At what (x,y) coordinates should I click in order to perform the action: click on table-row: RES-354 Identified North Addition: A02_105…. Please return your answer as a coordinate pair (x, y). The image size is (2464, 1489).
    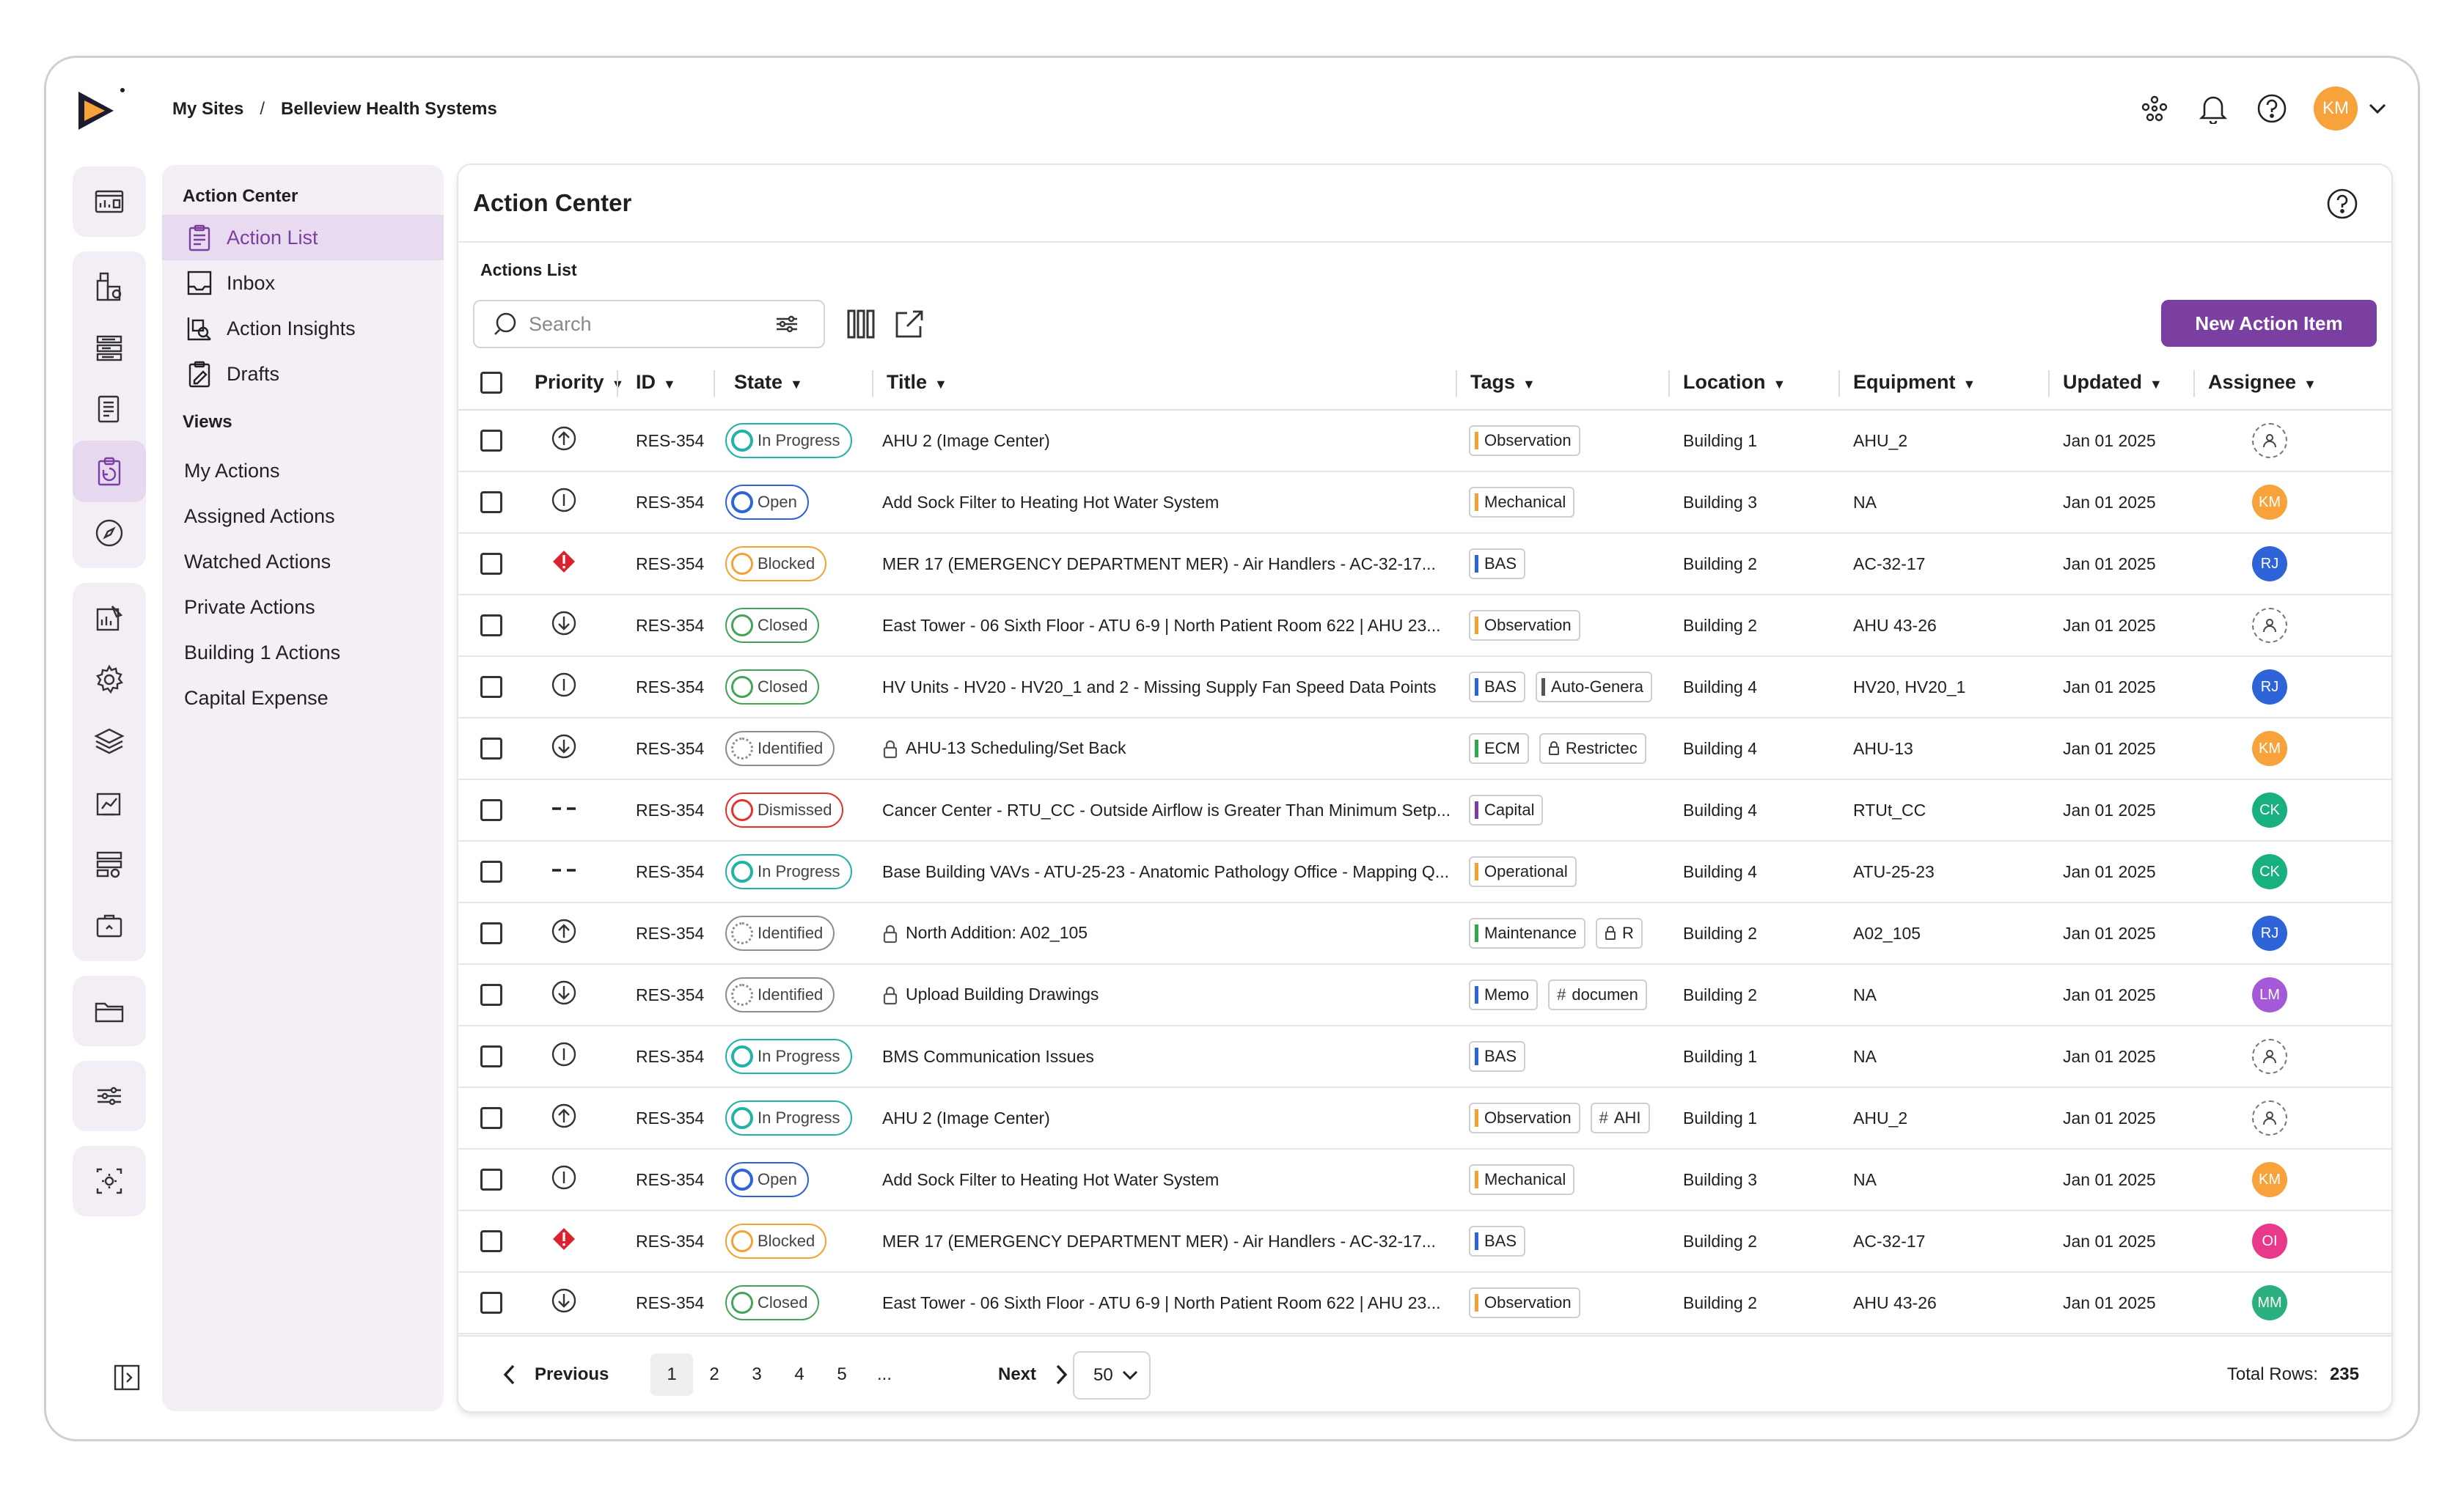
    Looking at the image, I should click on (1424, 933).